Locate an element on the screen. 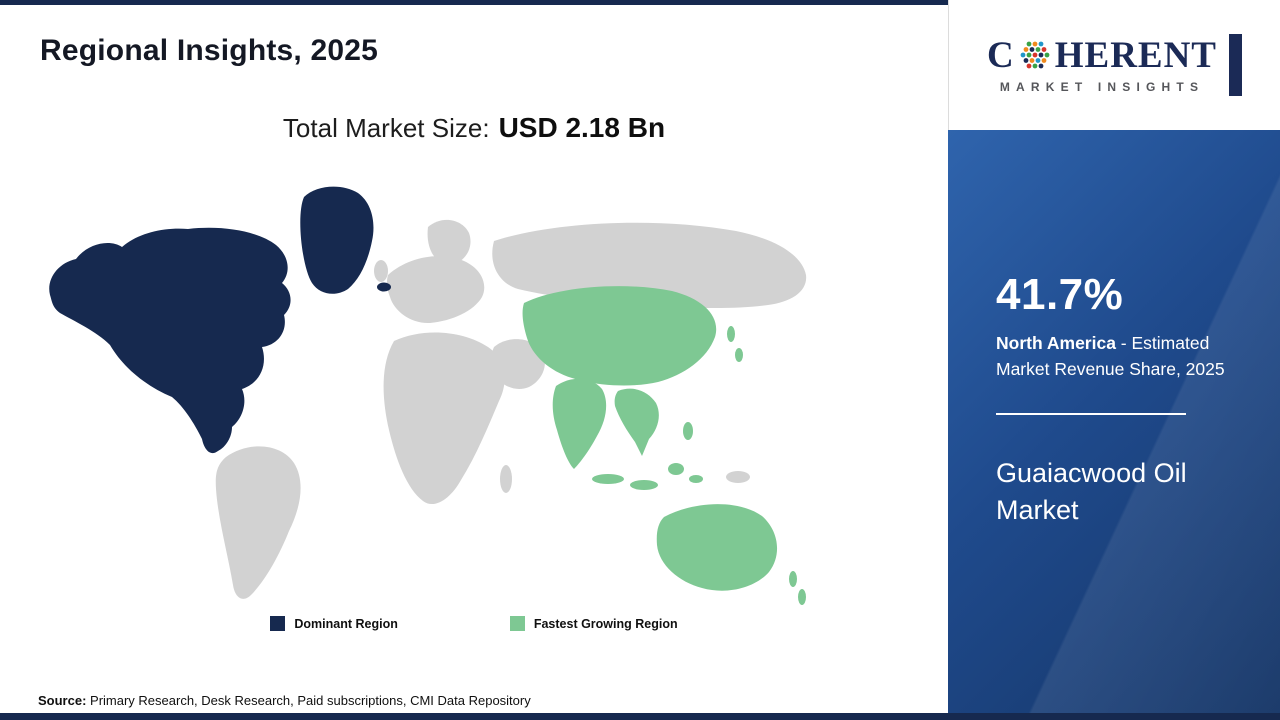 The height and width of the screenshot is (720, 1280). market-name: Guaiacwood Oil Market is located at coordinates (1091, 491).